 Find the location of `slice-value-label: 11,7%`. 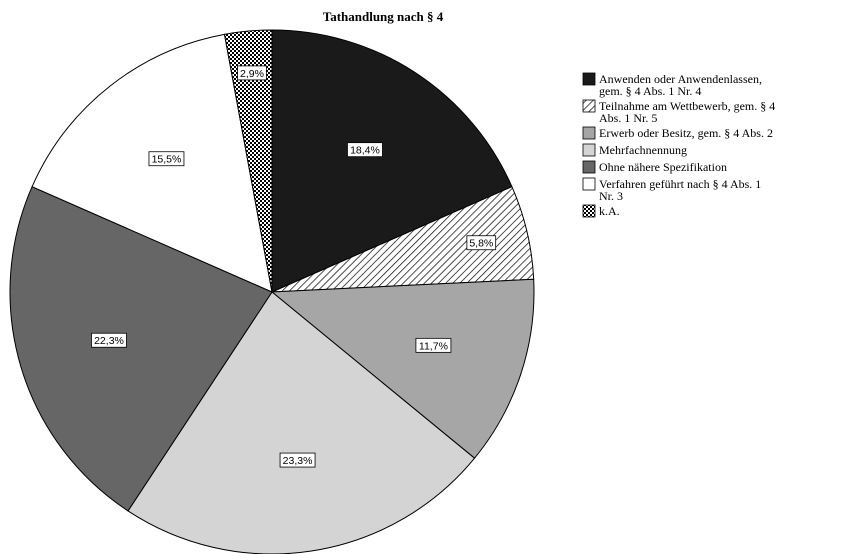

slice-value-label: 11,7% is located at coordinates (433, 345).